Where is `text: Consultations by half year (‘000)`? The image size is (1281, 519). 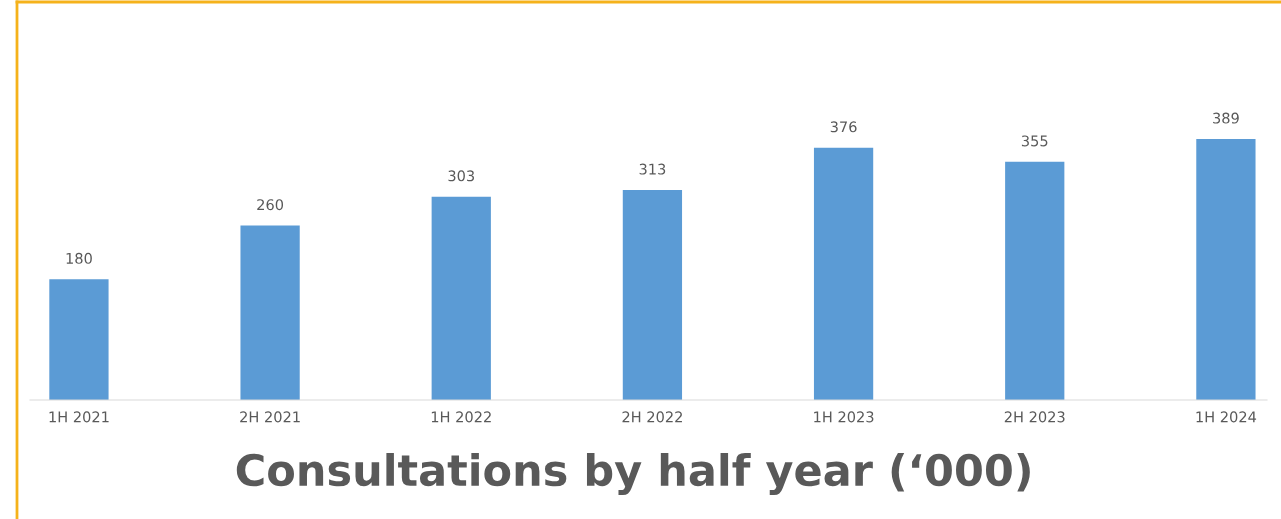 text: Consultations by half year (‘000) is located at coordinates (633, 474).